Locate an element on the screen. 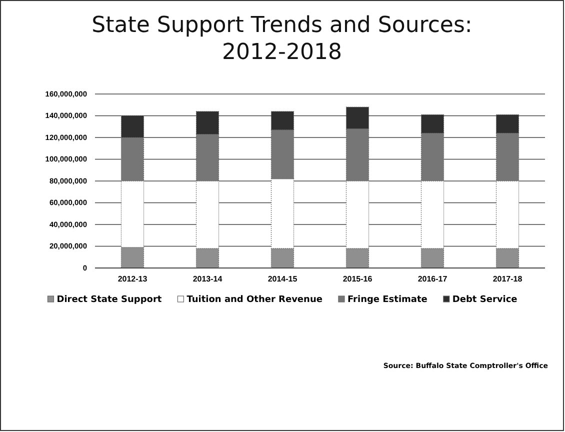 This screenshot has width=565, height=432. legend-label: Debt Service is located at coordinates (485, 300).